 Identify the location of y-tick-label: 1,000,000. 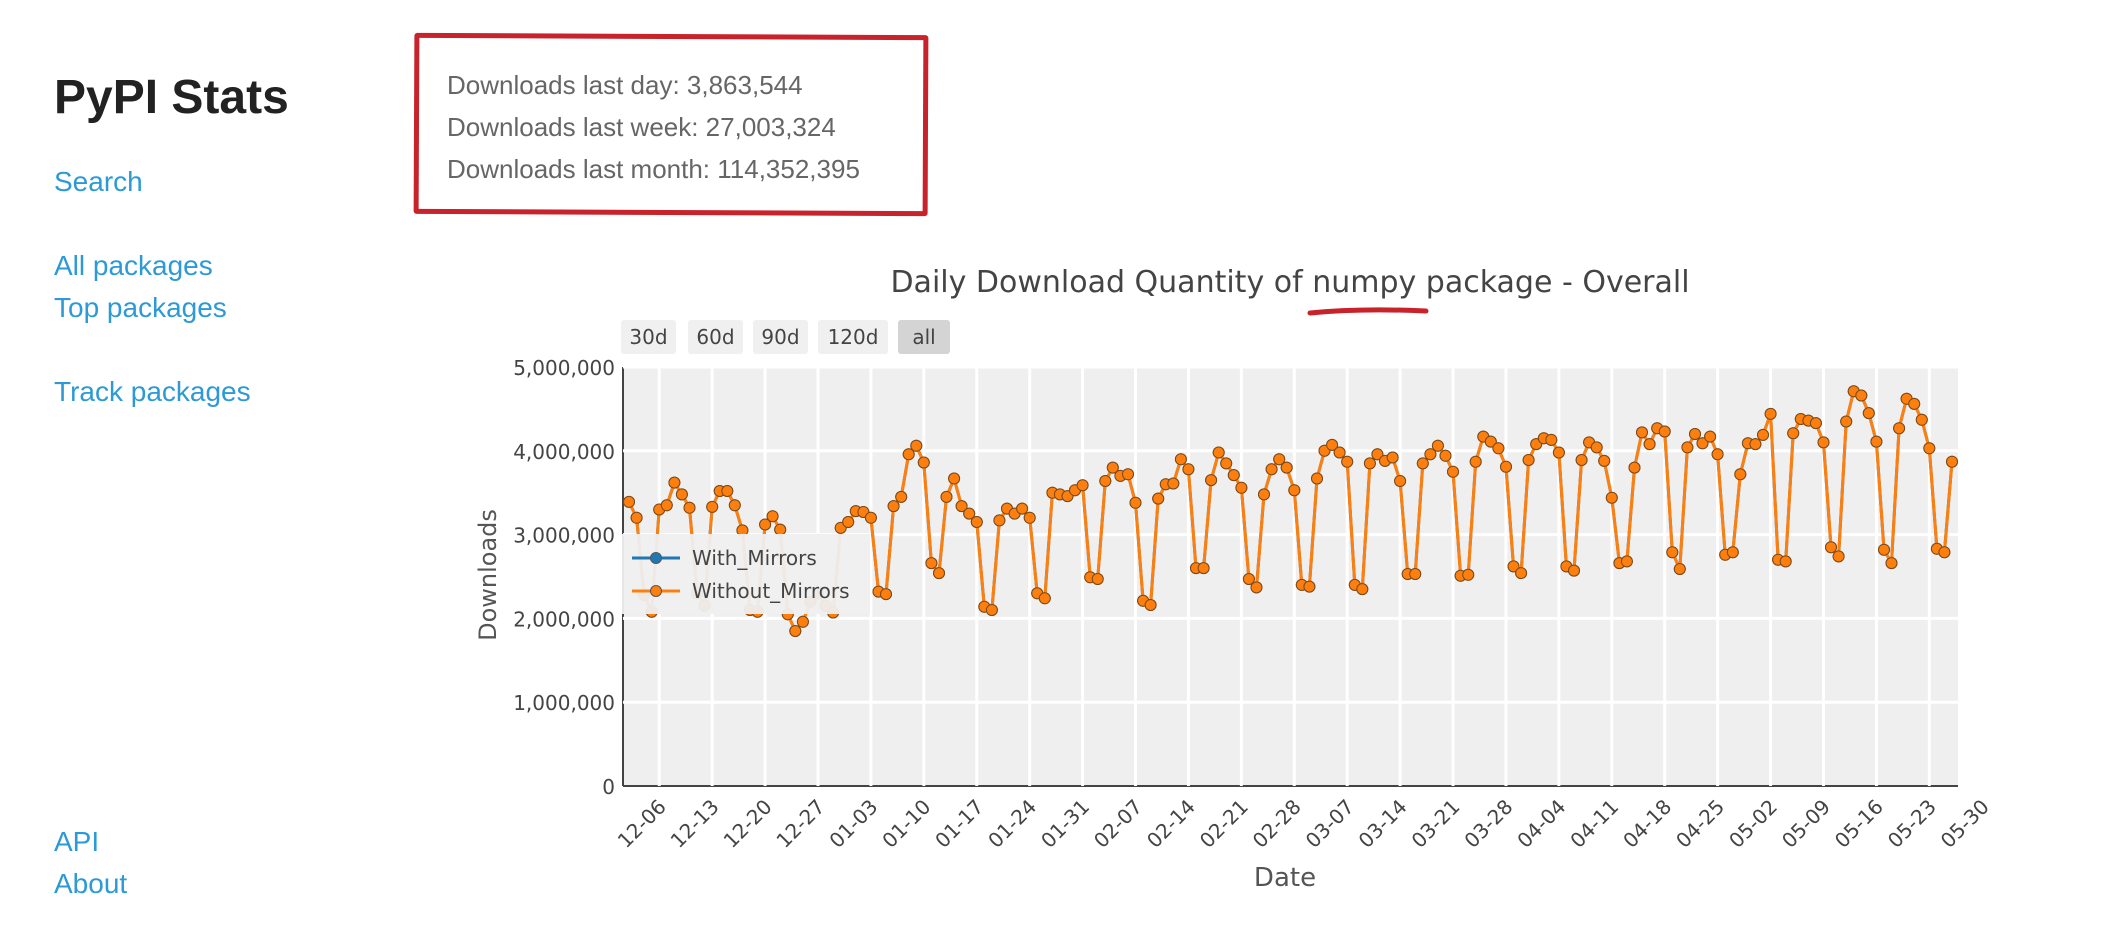
(564, 703).